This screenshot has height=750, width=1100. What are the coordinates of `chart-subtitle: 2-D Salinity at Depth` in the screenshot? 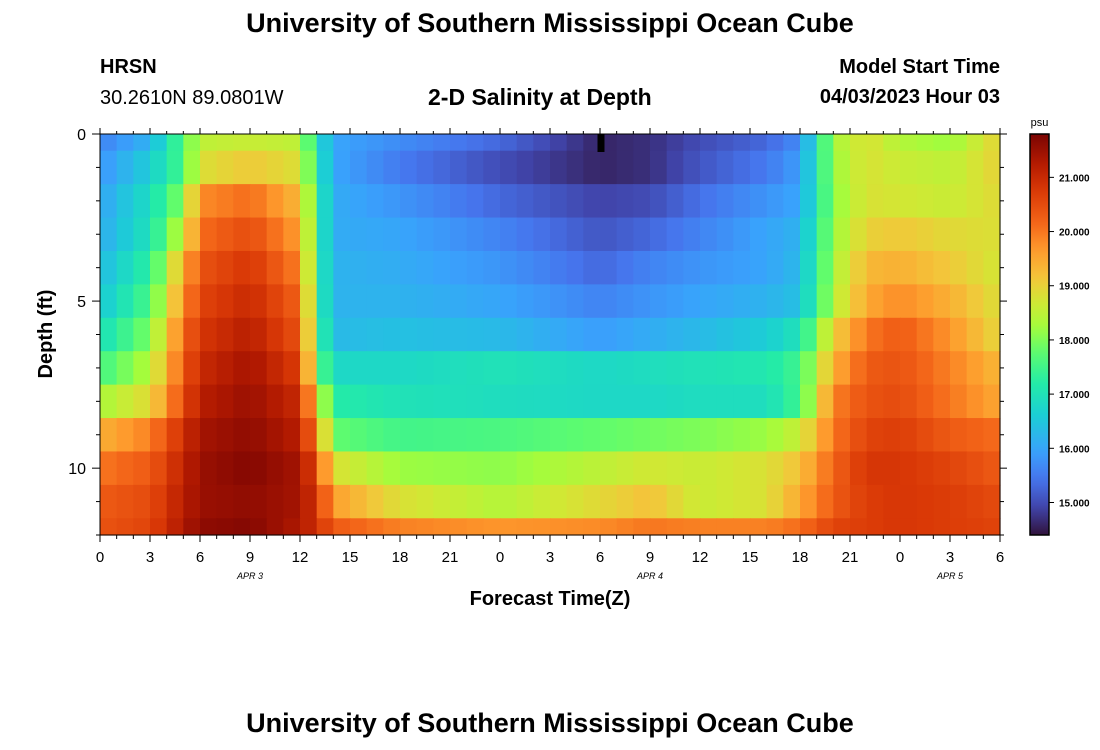 It's located at (540, 97).